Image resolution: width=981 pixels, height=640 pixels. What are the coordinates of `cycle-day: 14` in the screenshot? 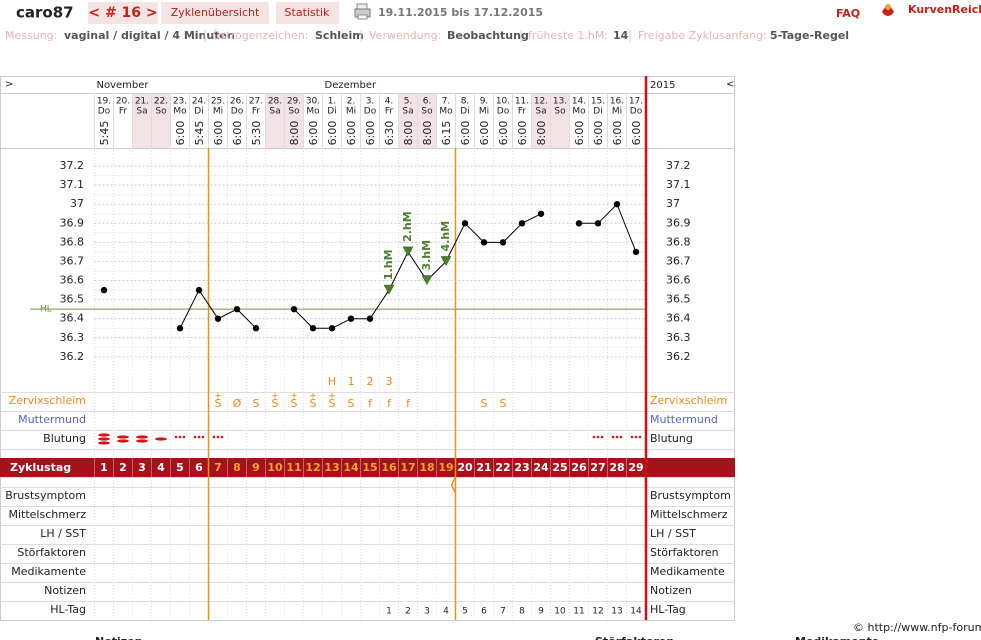 It's located at (351, 467).